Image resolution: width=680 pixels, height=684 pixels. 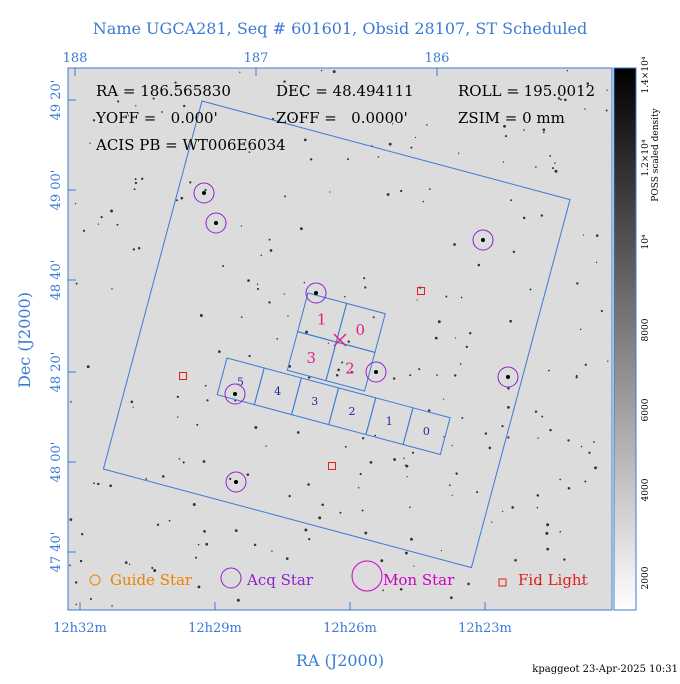 What do you see at coordinates (646, 74) in the screenshot?
I see `colorbar-tick-label: 1.4×10⁴` at bounding box center [646, 74].